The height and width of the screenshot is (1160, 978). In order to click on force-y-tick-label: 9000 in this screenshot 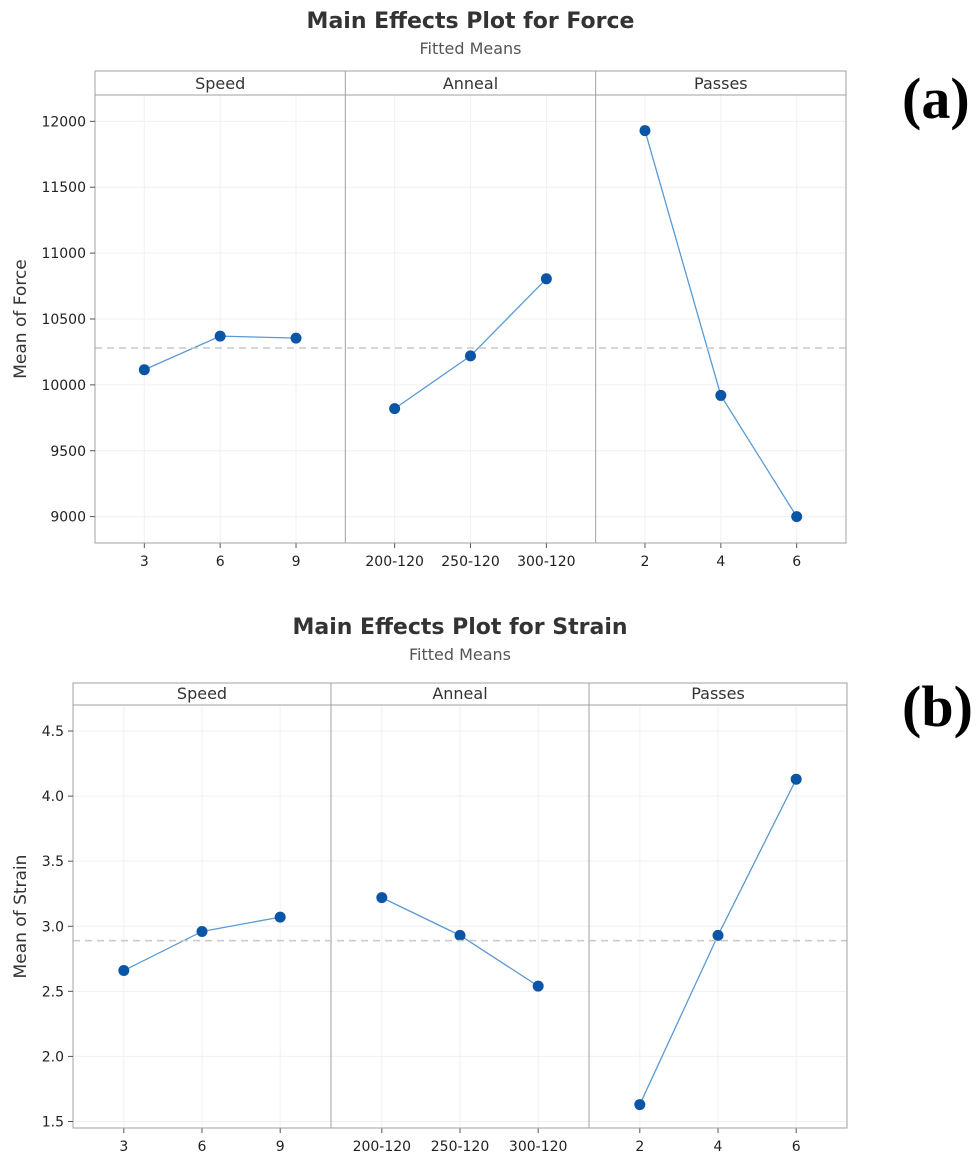, I will do `click(68, 518)`.